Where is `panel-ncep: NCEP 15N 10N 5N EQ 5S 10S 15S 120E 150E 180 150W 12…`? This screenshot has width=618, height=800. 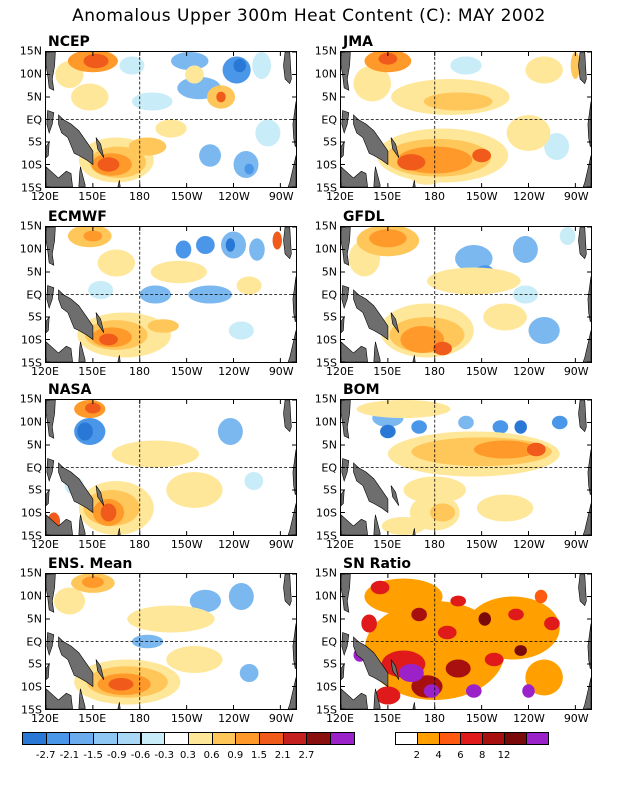 panel-ncep: NCEP 15N 10N 5N EQ 5S 10S 15S 120E 150E 180 150W 12… is located at coordinates (158, 118).